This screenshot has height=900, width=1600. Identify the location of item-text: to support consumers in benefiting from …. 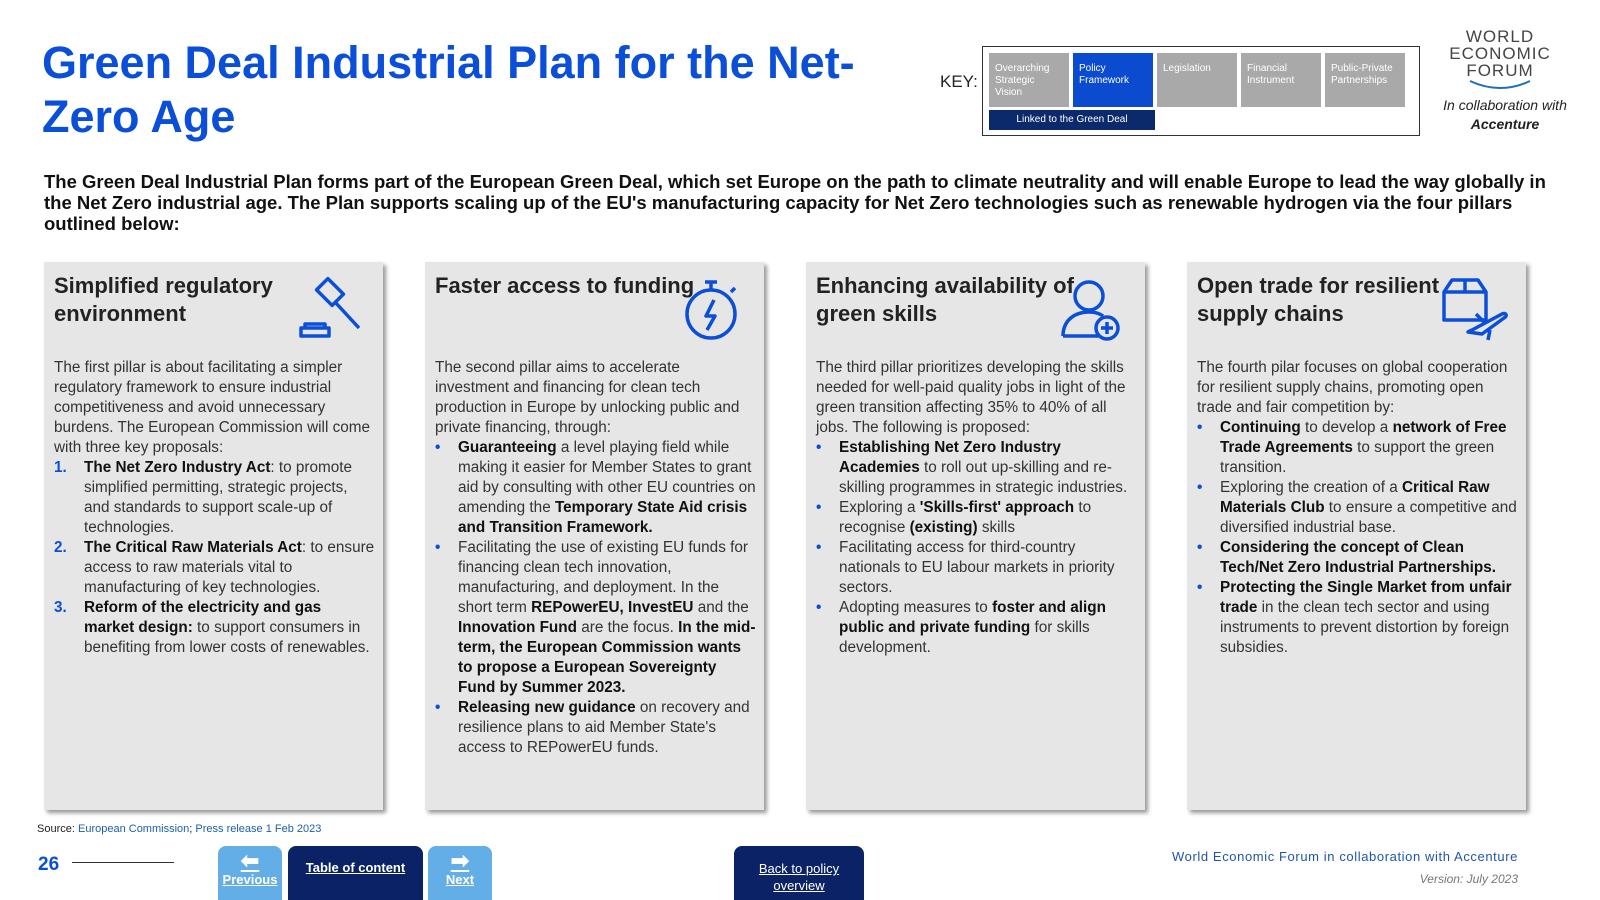
(227, 637).